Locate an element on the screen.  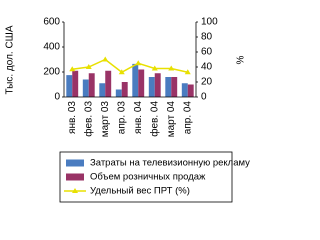
y2-axis-label: % is located at coordinates (241, 59).